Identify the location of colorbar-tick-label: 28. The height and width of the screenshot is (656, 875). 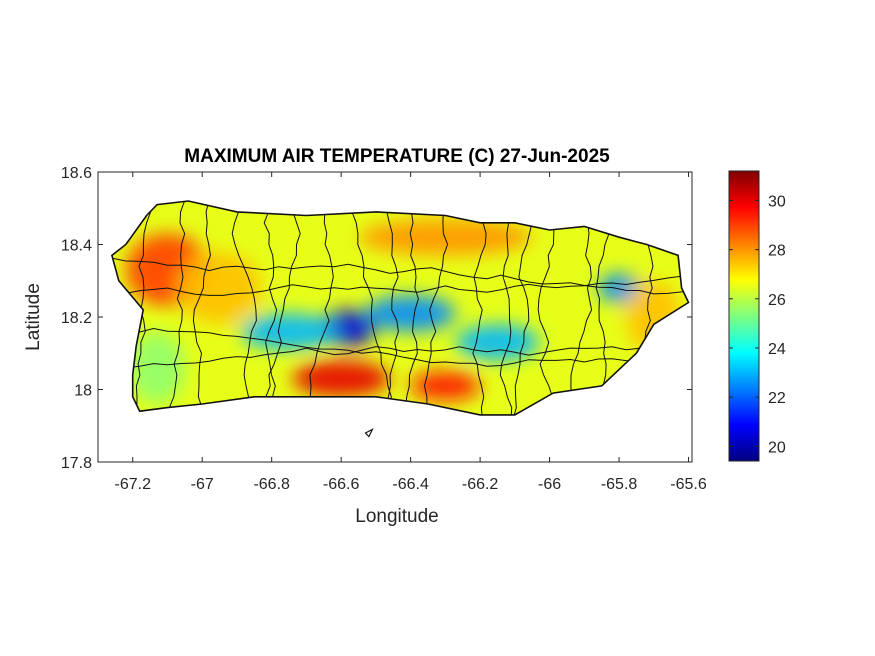
(777, 251).